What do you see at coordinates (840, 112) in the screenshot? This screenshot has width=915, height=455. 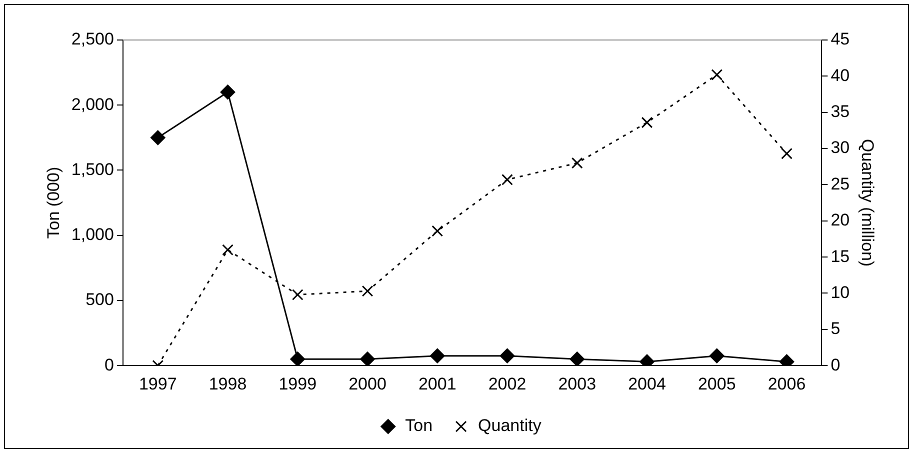 I see `y2-tick-label: 35` at bounding box center [840, 112].